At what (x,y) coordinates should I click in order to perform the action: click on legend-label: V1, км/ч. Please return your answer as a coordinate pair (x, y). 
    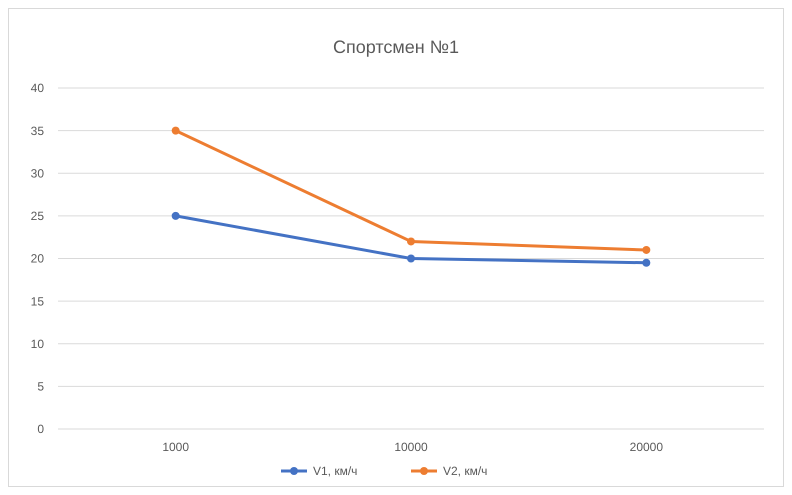
    Looking at the image, I should click on (335, 471).